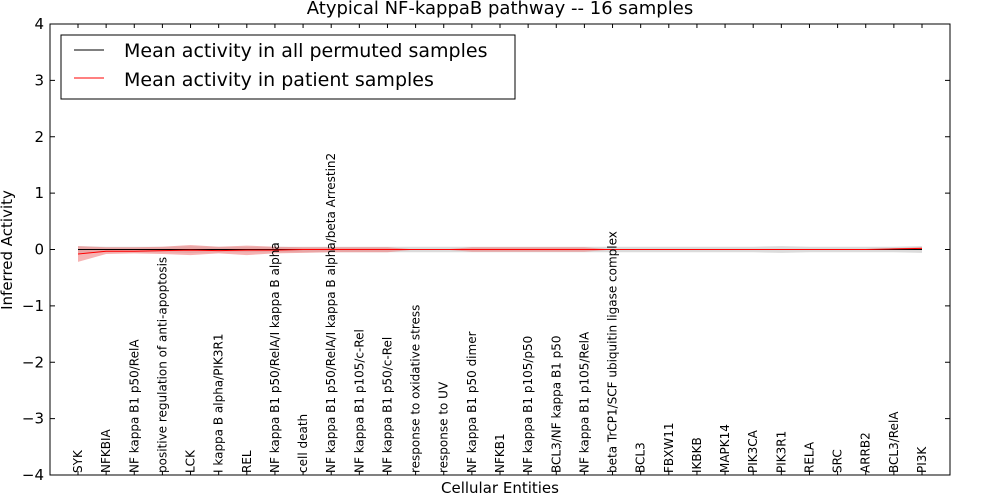  What do you see at coordinates (922, 459) in the screenshot?
I see `x-tick-label: PI3K` at bounding box center [922, 459].